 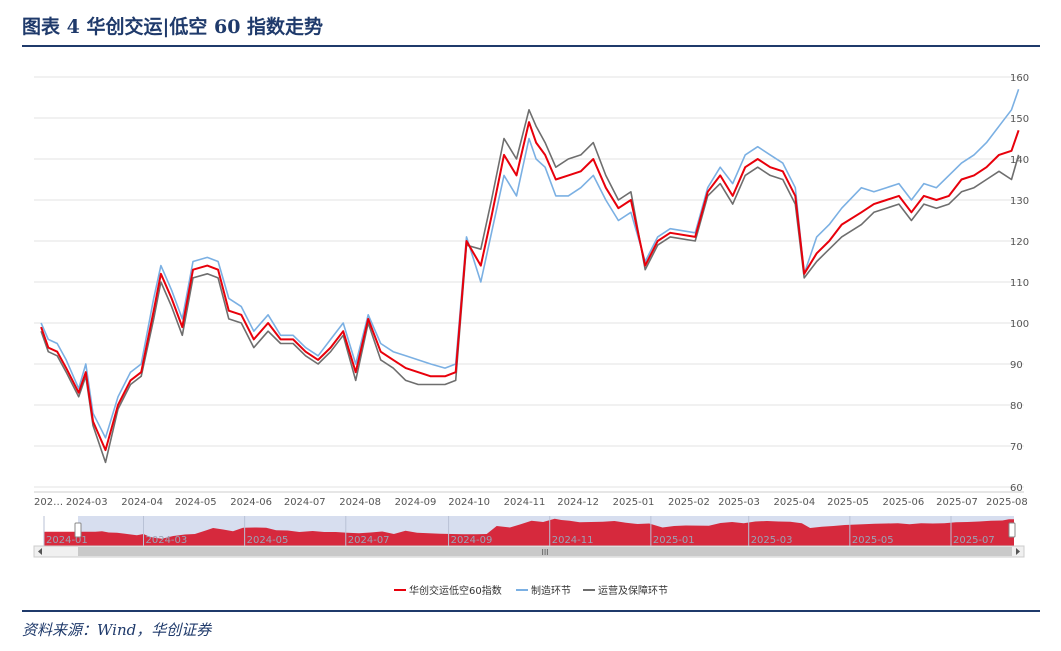 What do you see at coordinates (848, 502) in the screenshot?
I see `x-tick-label: 2025-05` at bounding box center [848, 502].